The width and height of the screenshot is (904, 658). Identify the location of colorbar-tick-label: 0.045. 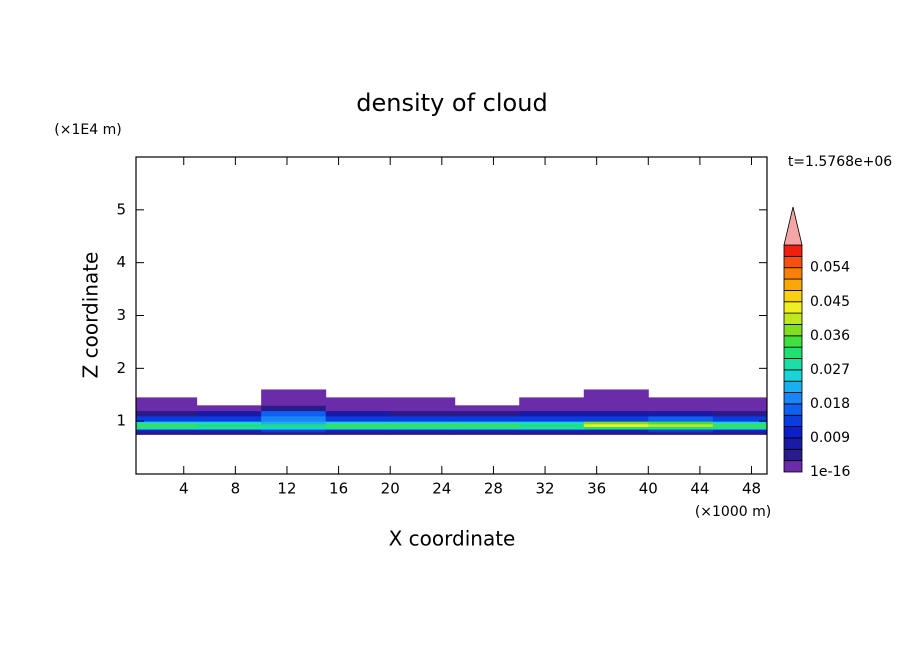
(830, 302).